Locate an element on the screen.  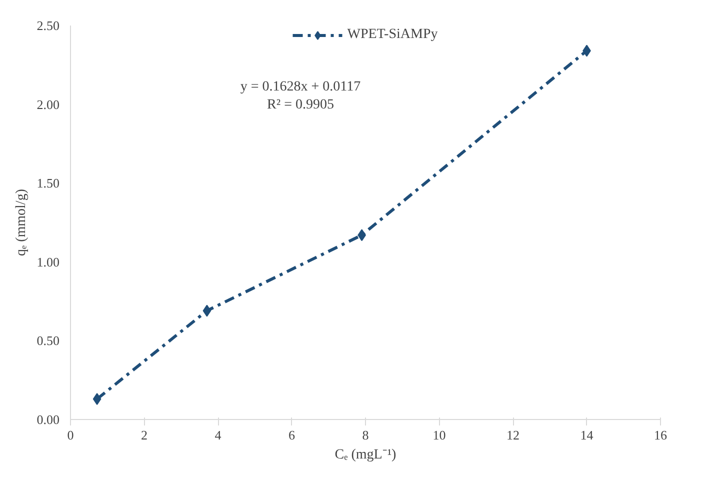
x-tick-label: 6 is located at coordinates (292, 435).